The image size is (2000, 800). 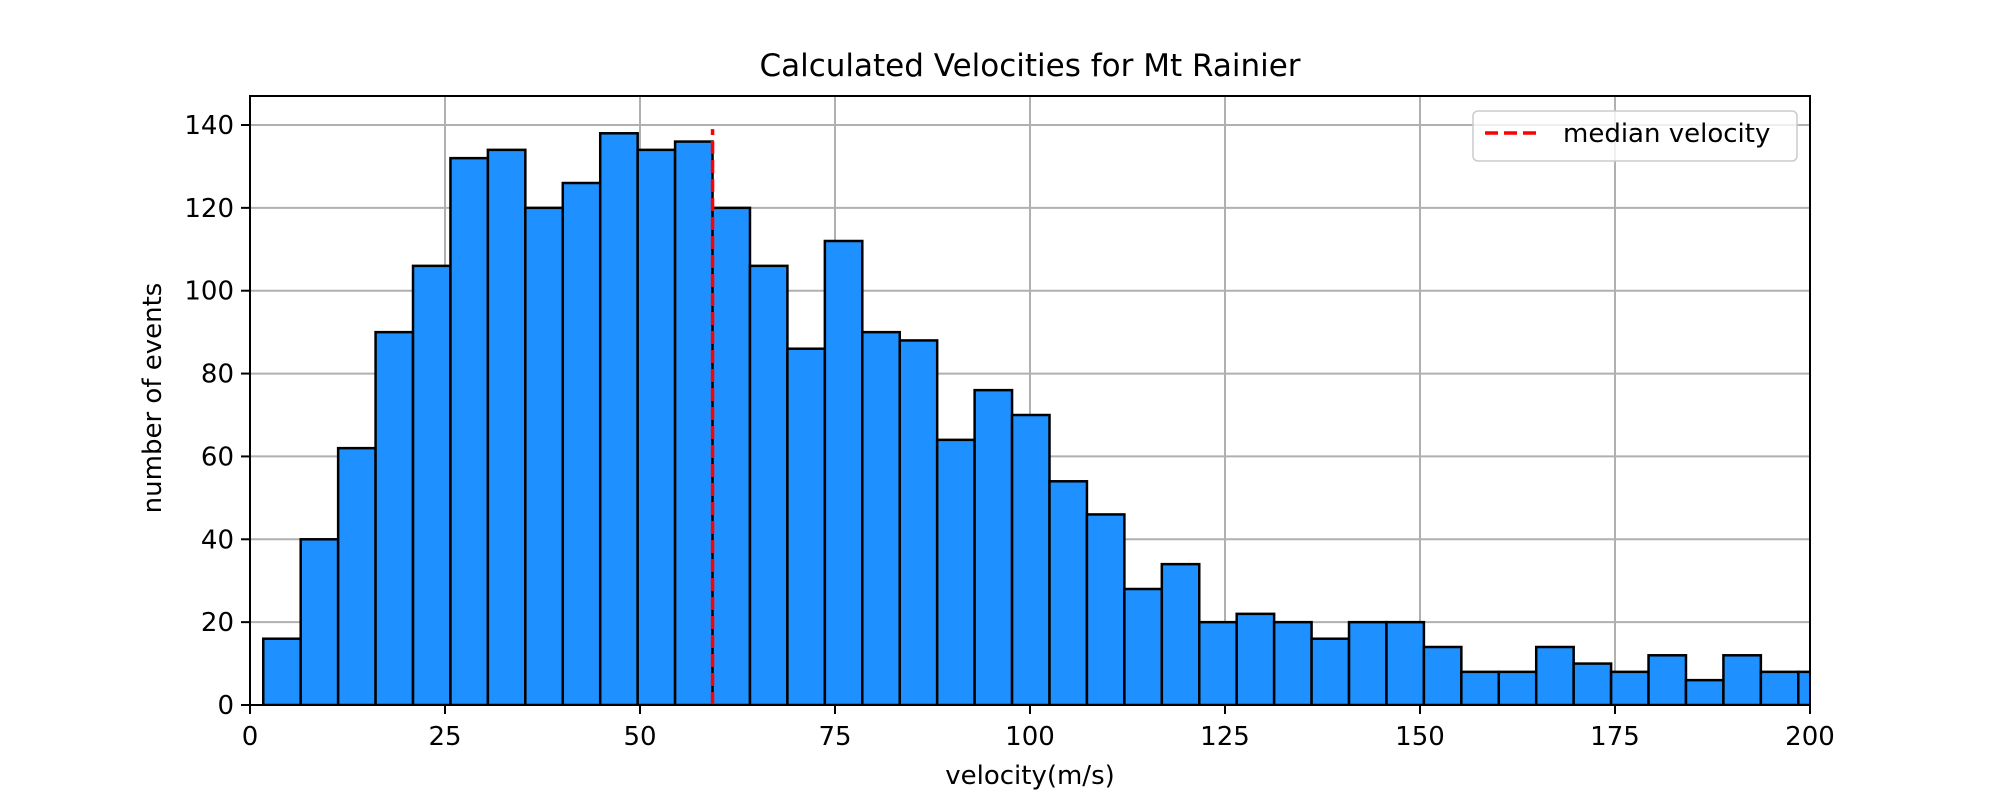 What do you see at coordinates (217, 623) in the screenshot?
I see `y-tick-label: 20` at bounding box center [217, 623].